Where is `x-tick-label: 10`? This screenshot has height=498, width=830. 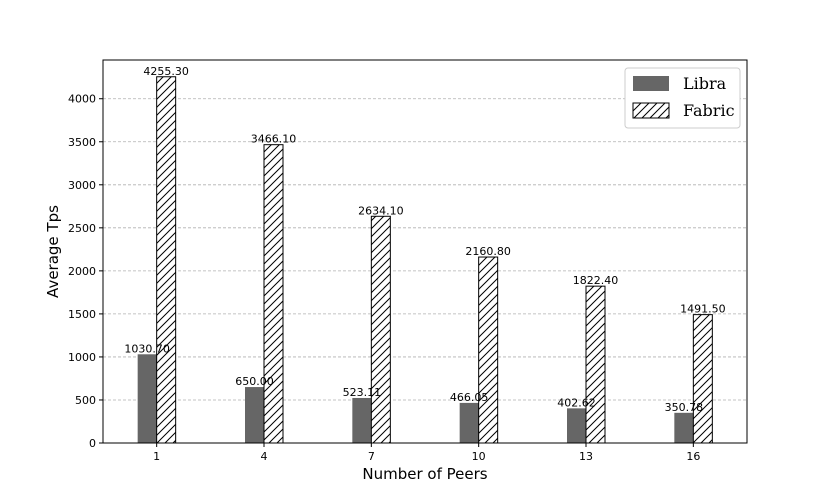
x-tick-label: 10 is located at coordinates (479, 456).